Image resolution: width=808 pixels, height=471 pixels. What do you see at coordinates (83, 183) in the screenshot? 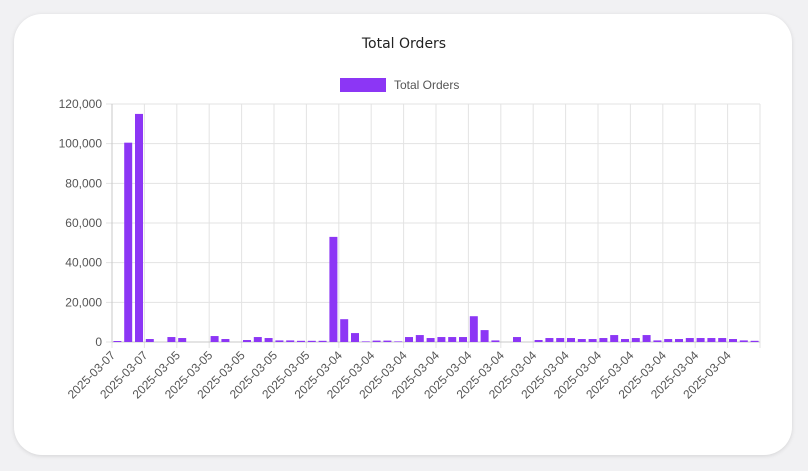
I see `y-tick-label: 80,000` at bounding box center [83, 183].